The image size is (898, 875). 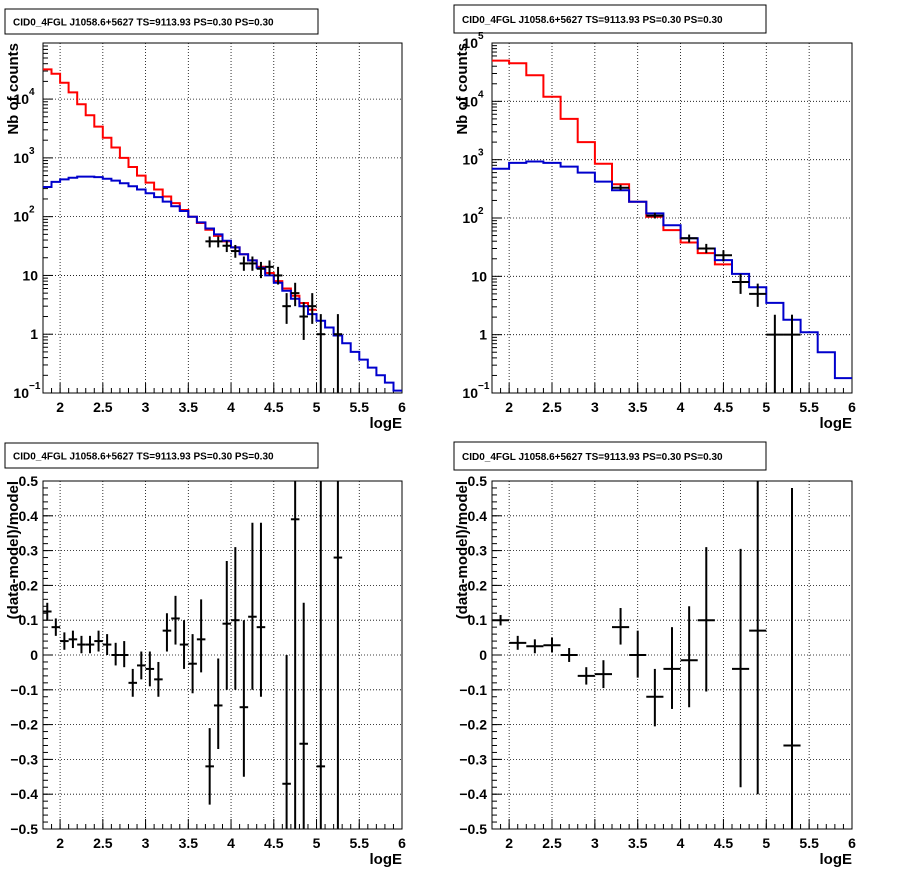 I want to click on y-axis-label: Nb of counts, so click(x=462, y=89).